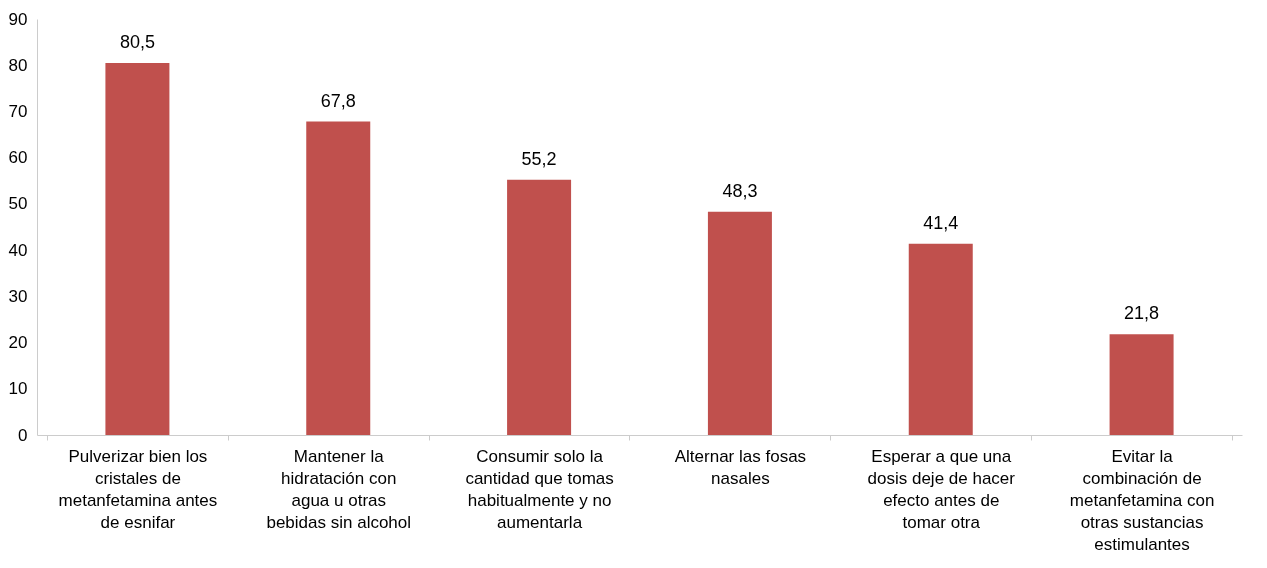  Describe the element at coordinates (18, 158) in the screenshot. I see `y-tick-label: 60` at that location.